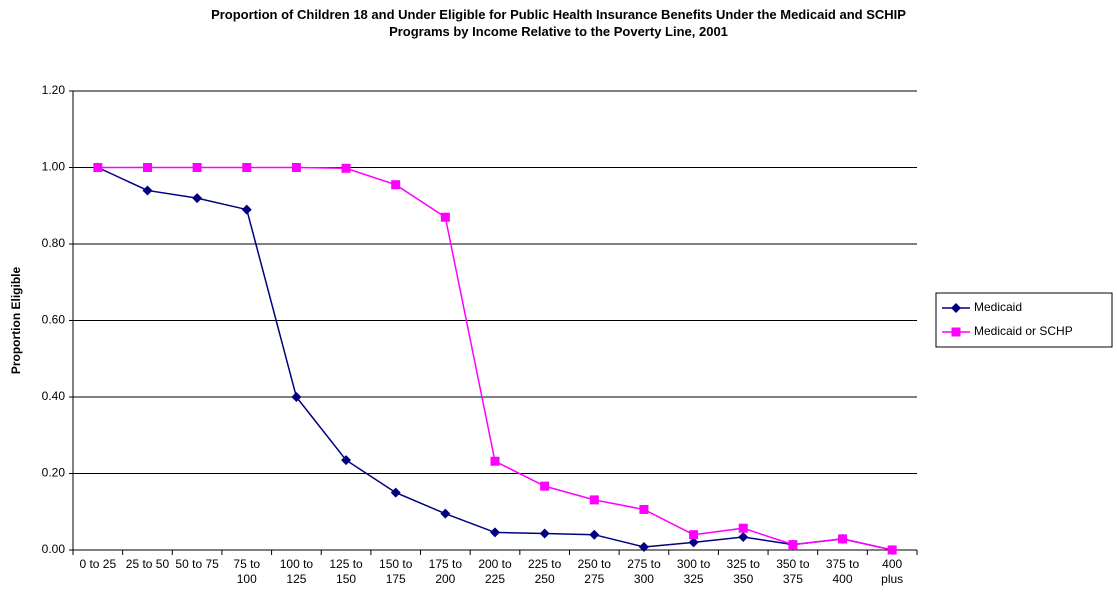 The image size is (1117, 606). I want to click on x-tick-label: 25 to 50, so click(147, 564).